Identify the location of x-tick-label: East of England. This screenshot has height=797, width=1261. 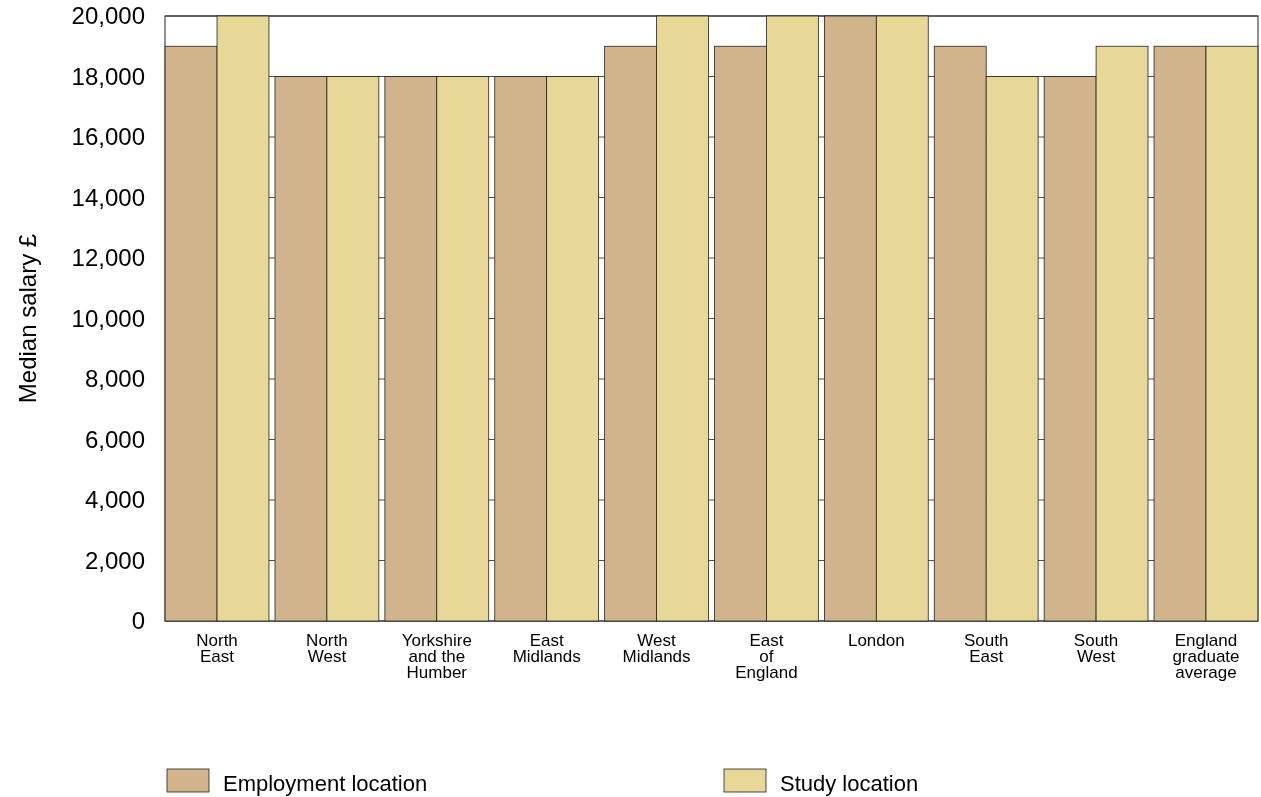
(766, 656).